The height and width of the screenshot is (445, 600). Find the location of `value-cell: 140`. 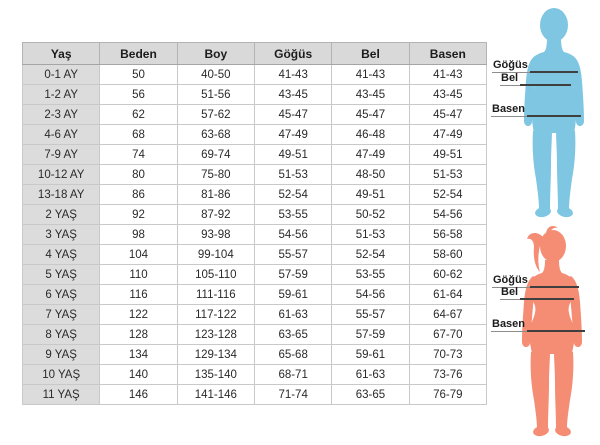

value-cell: 140 is located at coordinates (138, 374).